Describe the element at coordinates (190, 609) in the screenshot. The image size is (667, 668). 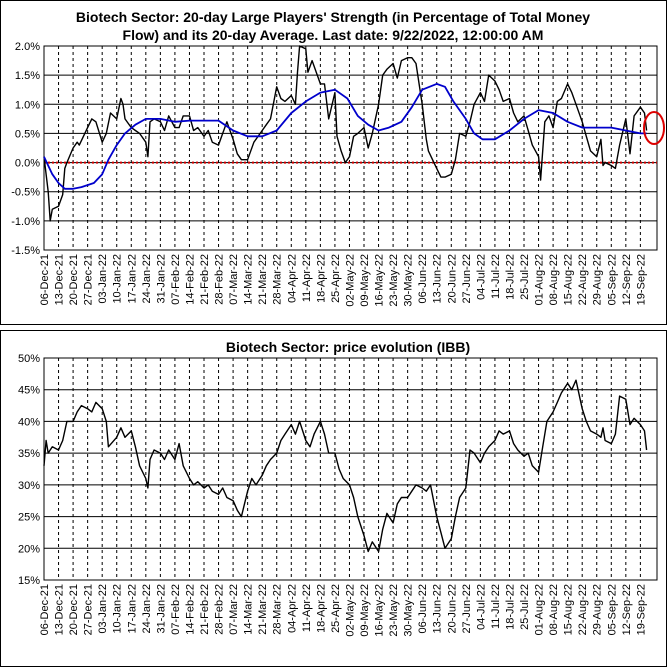
I see `bottom-chart-x-tick-label: 14-Feb-22` at that location.